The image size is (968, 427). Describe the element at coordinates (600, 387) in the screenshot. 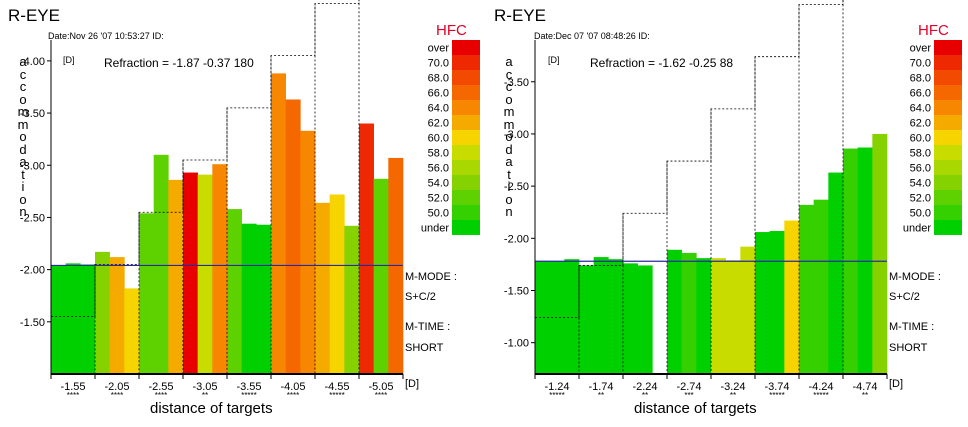

I see `x-tick-label: -1.74` at that location.